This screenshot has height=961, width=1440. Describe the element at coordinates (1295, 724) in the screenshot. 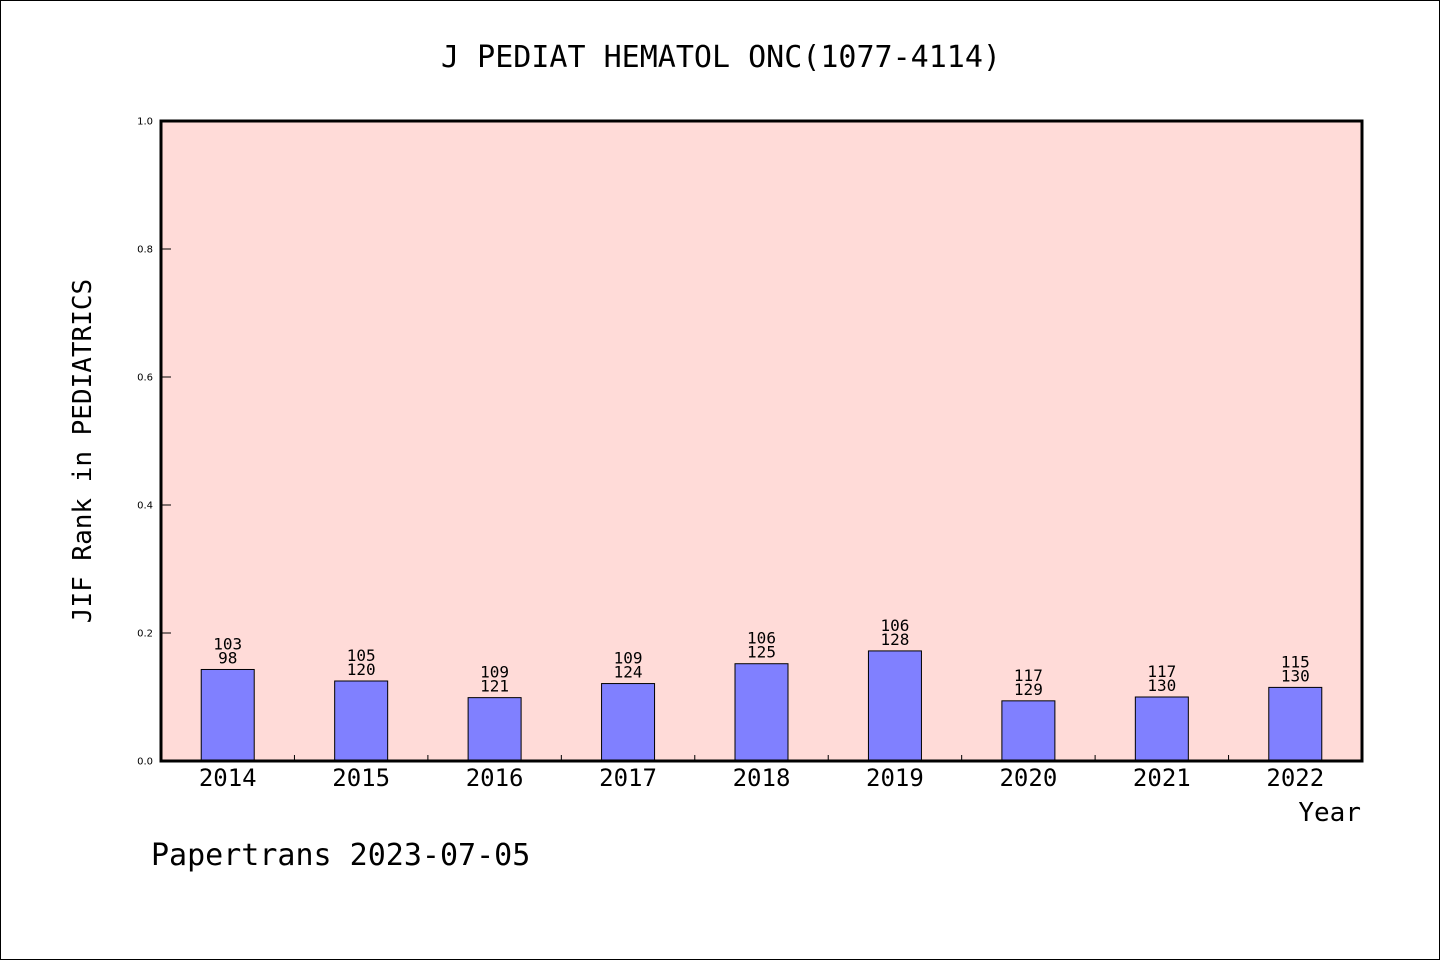

I see `bar-2022` at that location.